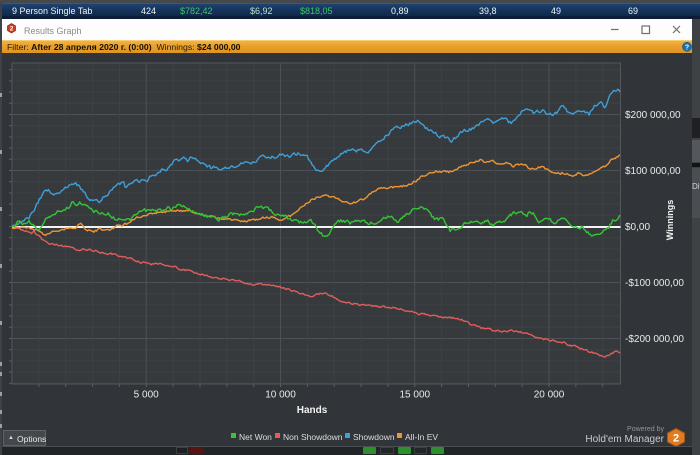  What do you see at coordinates (653, 115) in the screenshot?
I see `svg-text: $200 000,00` at bounding box center [653, 115].